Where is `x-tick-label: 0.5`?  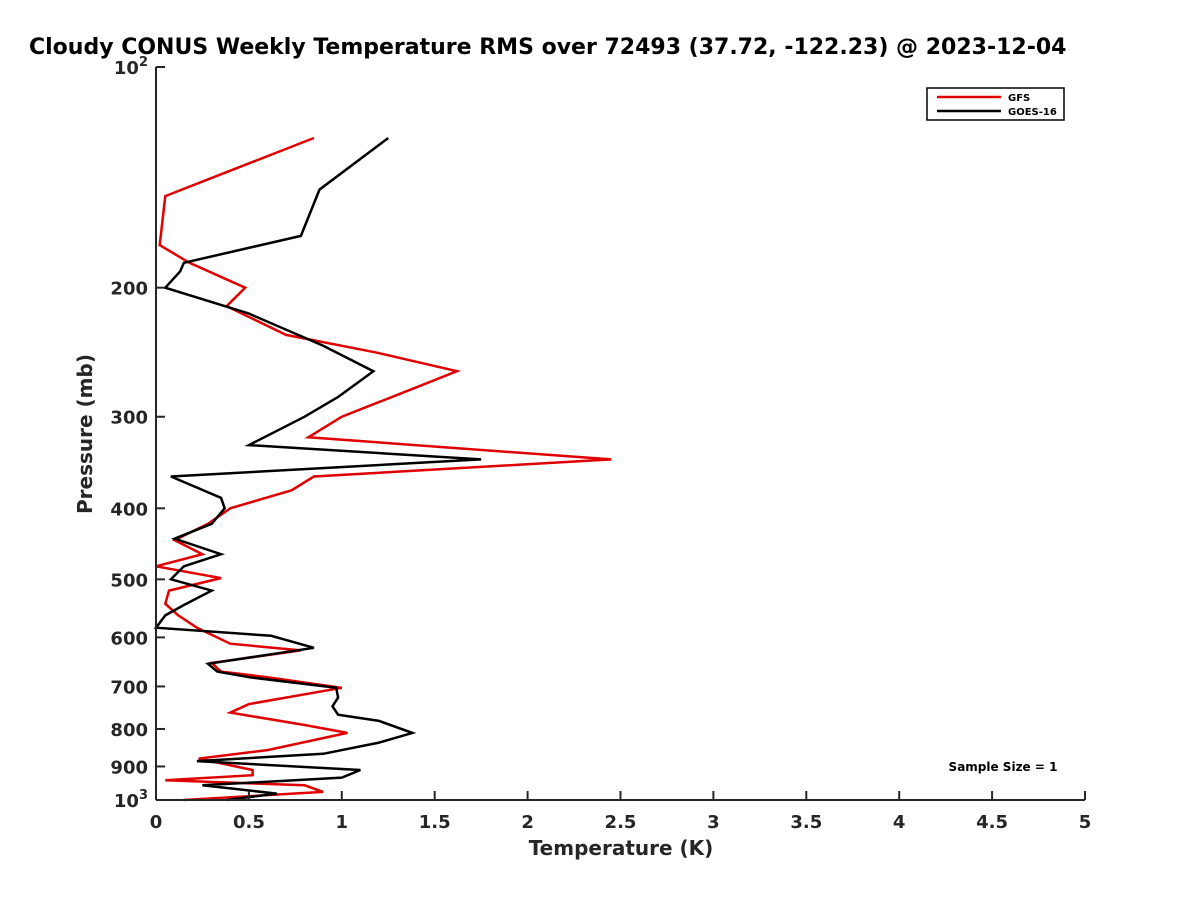 x-tick-label: 0.5 is located at coordinates (249, 822).